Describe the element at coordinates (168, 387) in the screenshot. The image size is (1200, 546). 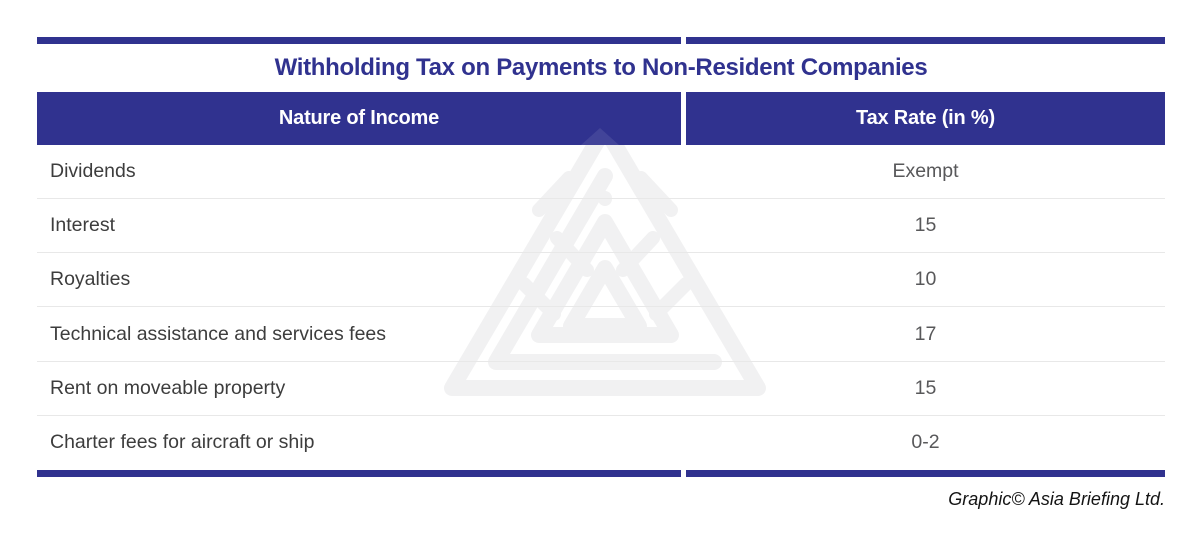
I see `income-cell: Rent on moveable property` at that location.